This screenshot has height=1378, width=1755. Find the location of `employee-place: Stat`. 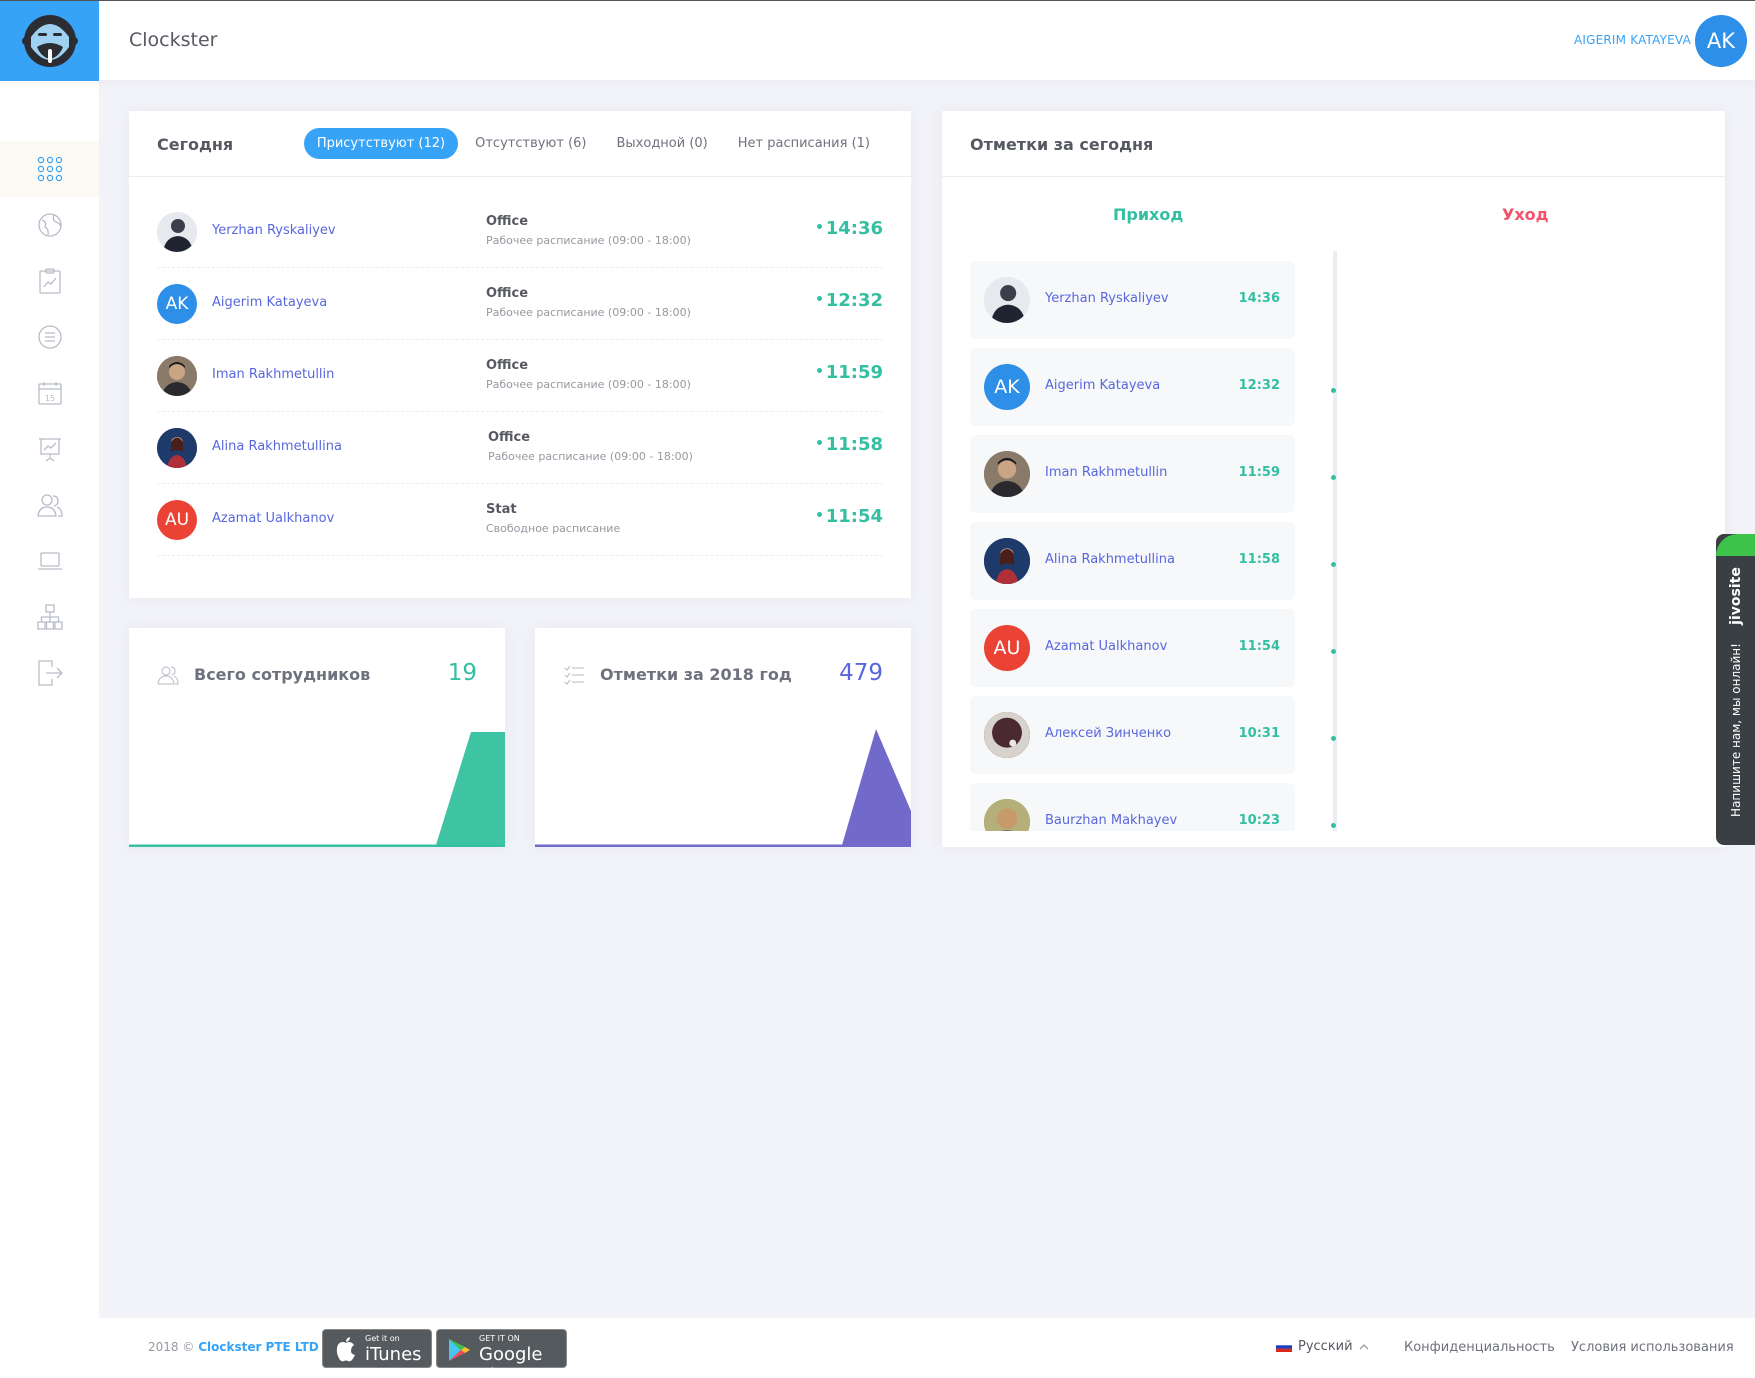

employee-place: Stat is located at coordinates (501, 509).